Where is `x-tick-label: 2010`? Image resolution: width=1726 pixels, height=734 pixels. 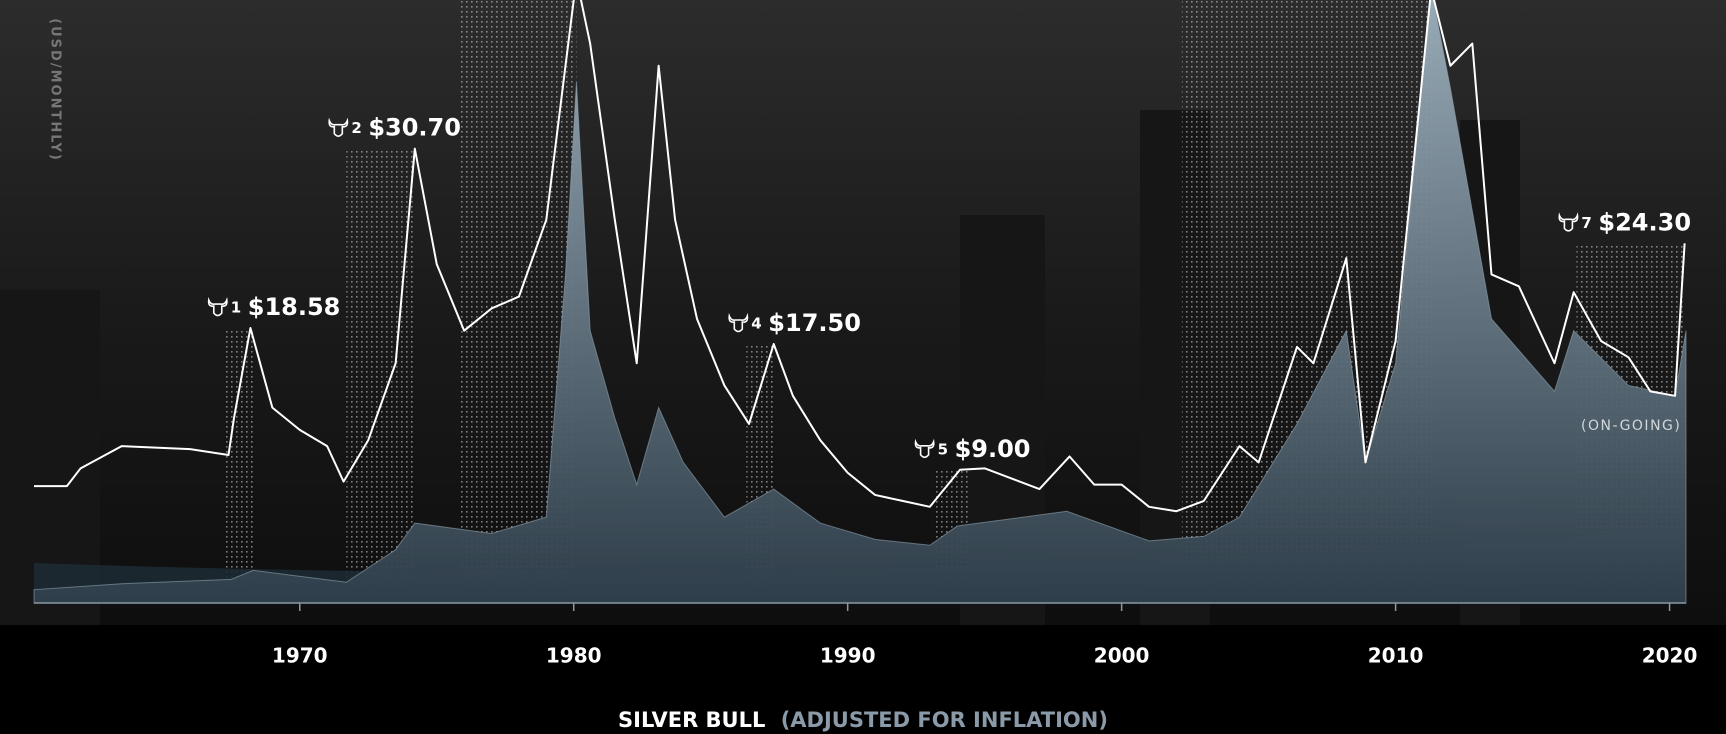
x-tick-label: 2010 is located at coordinates (1396, 656).